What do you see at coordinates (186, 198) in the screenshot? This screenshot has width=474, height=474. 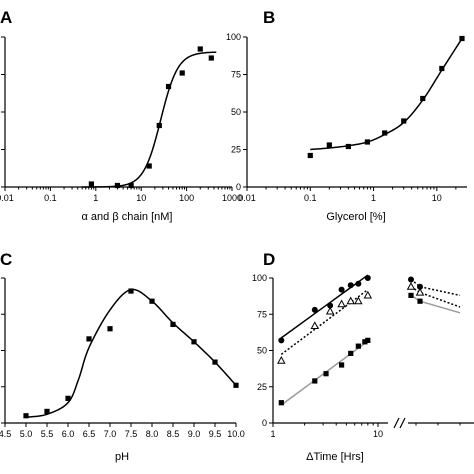 I see `x-tick-label: 100` at bounding box center [186, 198].